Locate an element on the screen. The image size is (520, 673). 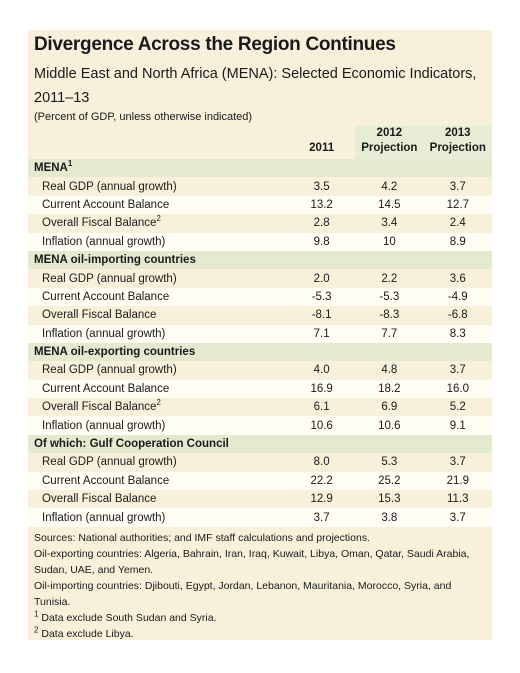
section-label: MENA1 is located at coordinates (158, 168).